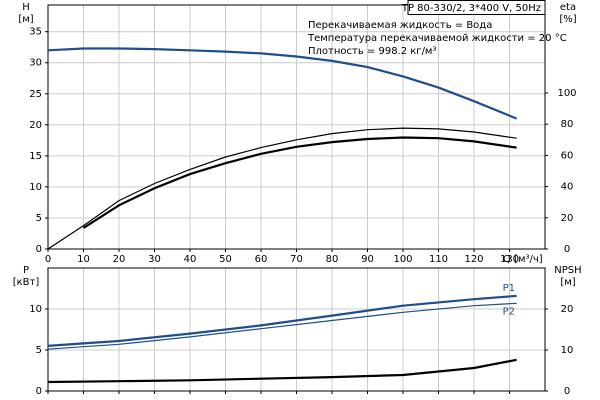 The image size is (600, 400). What do you see at coordinates (509, 259) in the screenshot?
I see `x-tick-label: 130` at bounding box center [509, 259].